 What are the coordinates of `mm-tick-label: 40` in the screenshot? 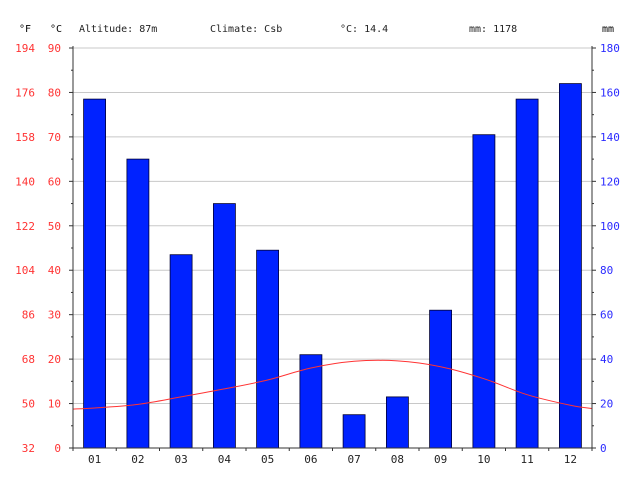 It's located at (606, 359).